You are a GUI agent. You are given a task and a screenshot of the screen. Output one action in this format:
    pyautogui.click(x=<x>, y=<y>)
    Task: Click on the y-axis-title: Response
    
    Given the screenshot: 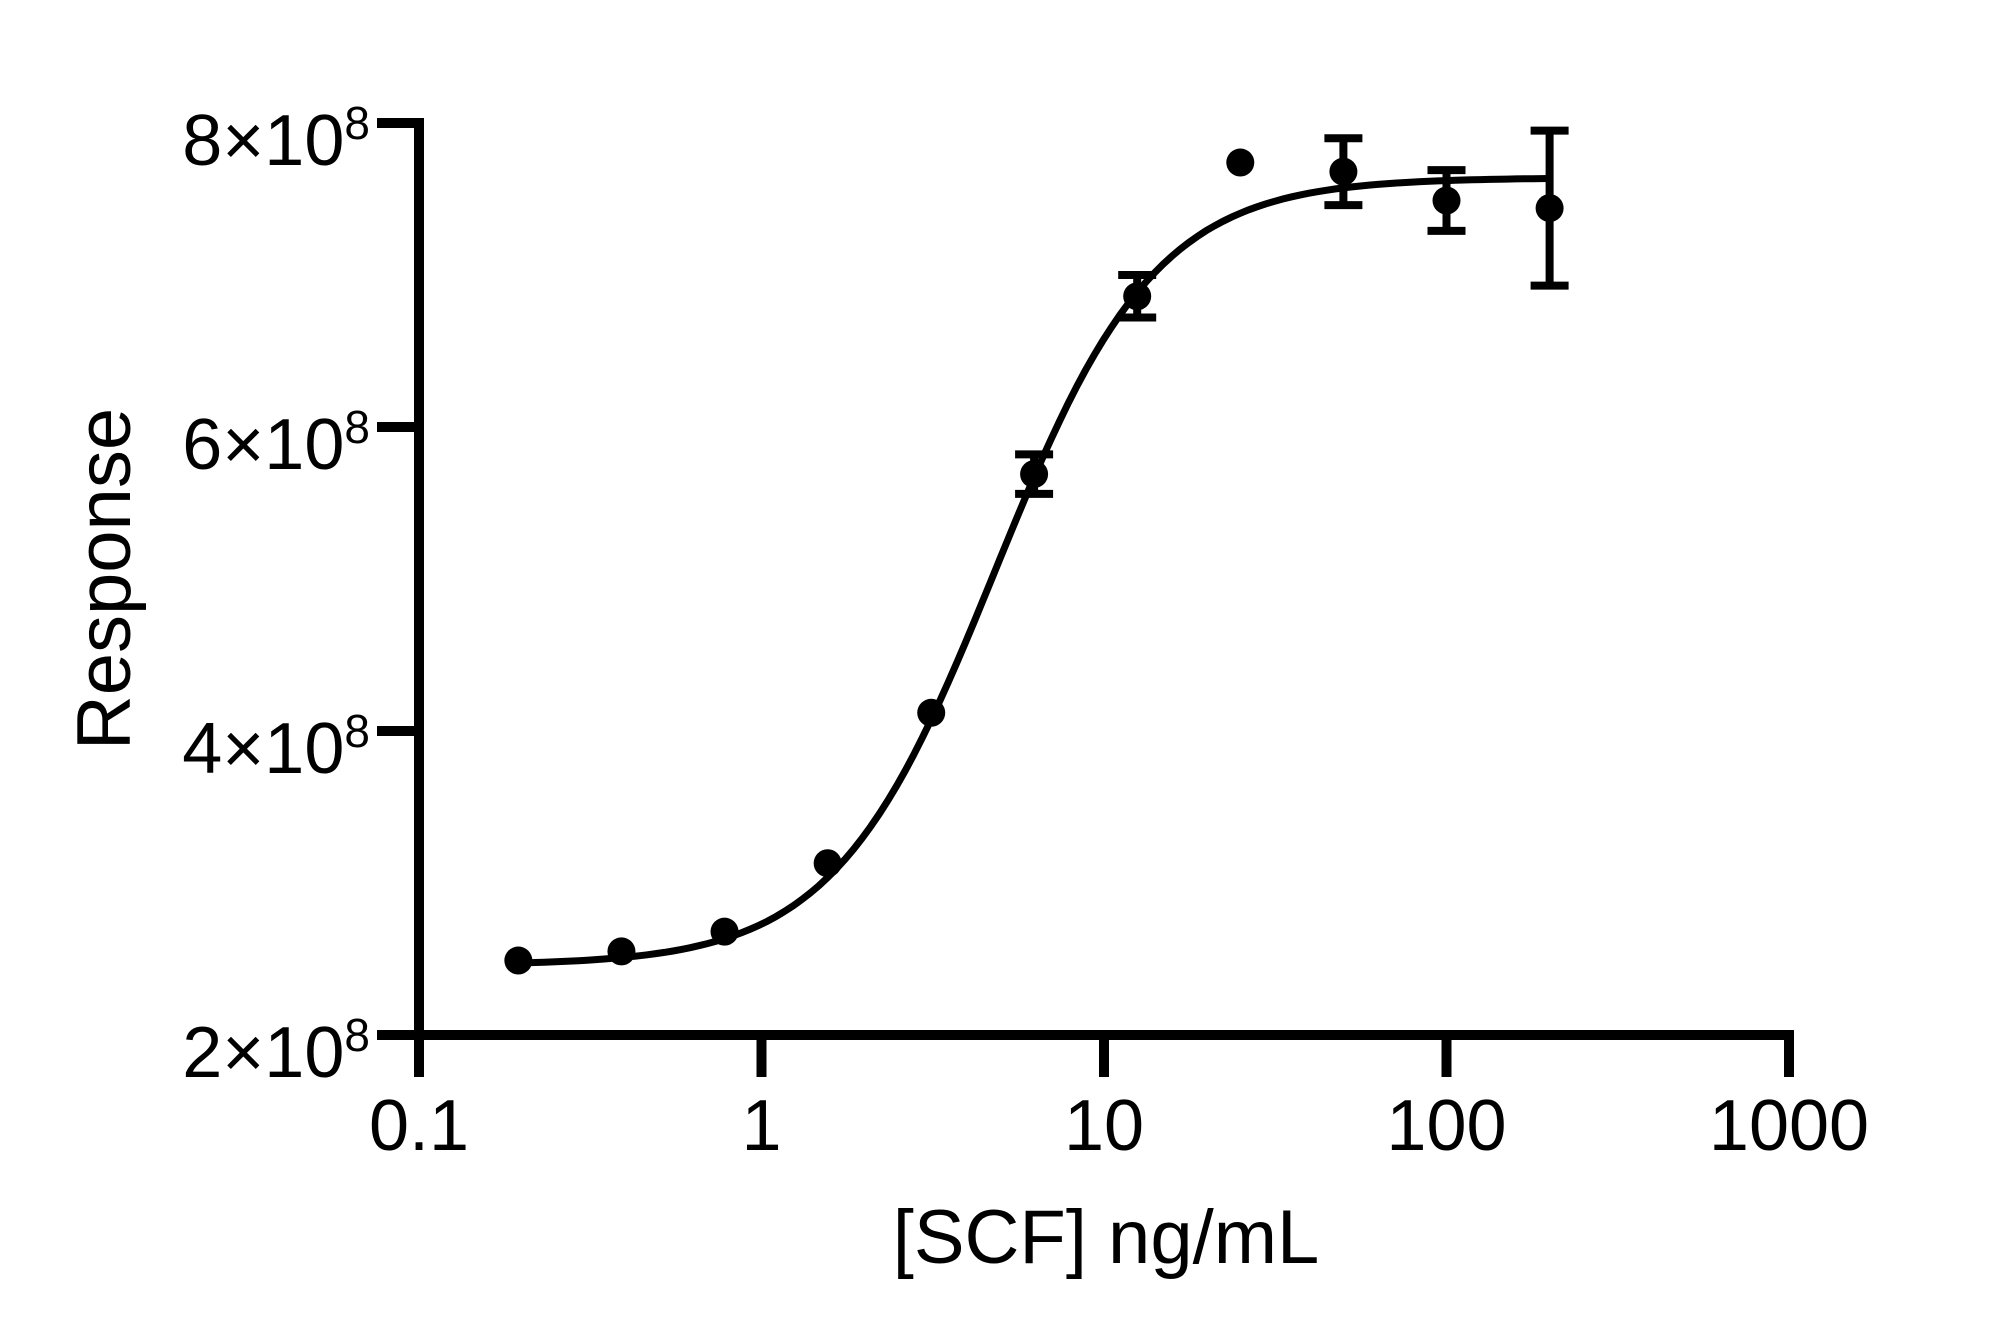 What is the action you would take?
    pyautogui.click(x=104, y=579)
    